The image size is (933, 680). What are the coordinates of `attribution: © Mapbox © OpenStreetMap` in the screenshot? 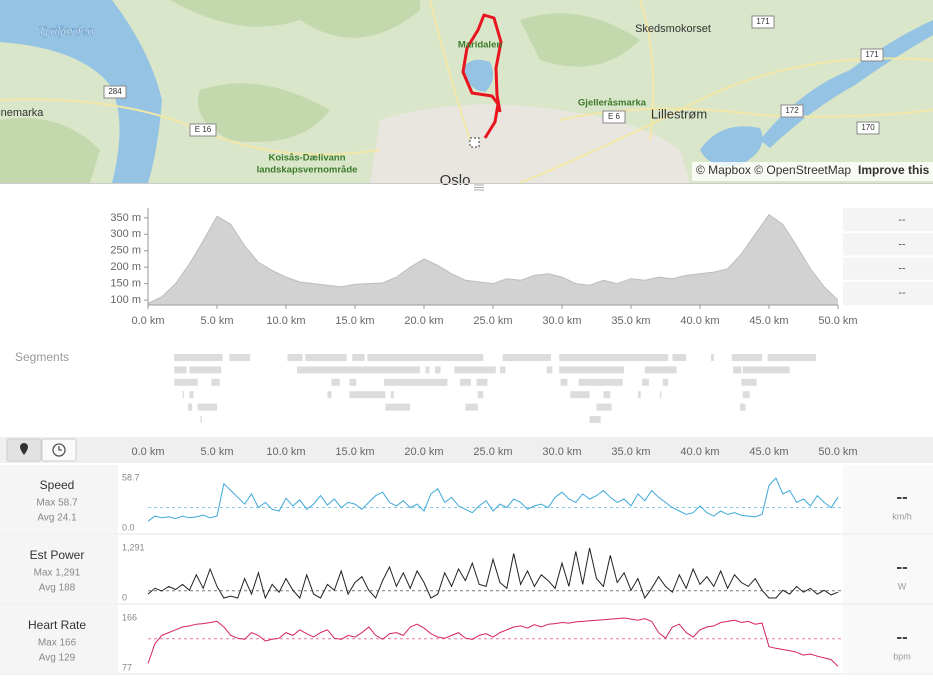 It's located at (773, 170).